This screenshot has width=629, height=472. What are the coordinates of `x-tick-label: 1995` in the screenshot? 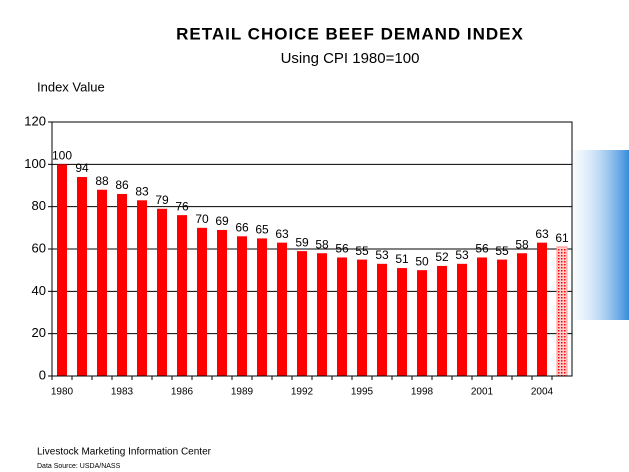 It's located at (362, 392).